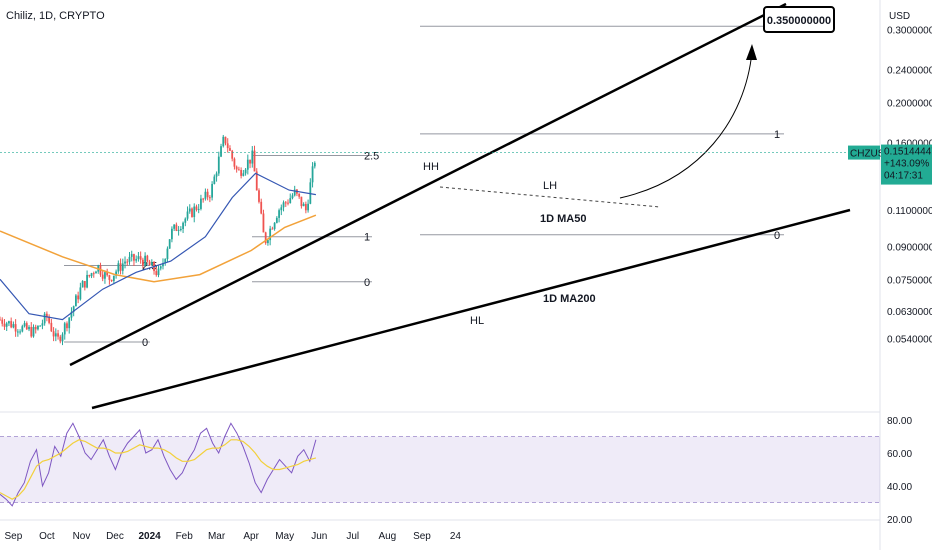  Describe the element at coordinates (899, 421) in the screenshot. I see `rsi-tick-label: 80.00` at that location.